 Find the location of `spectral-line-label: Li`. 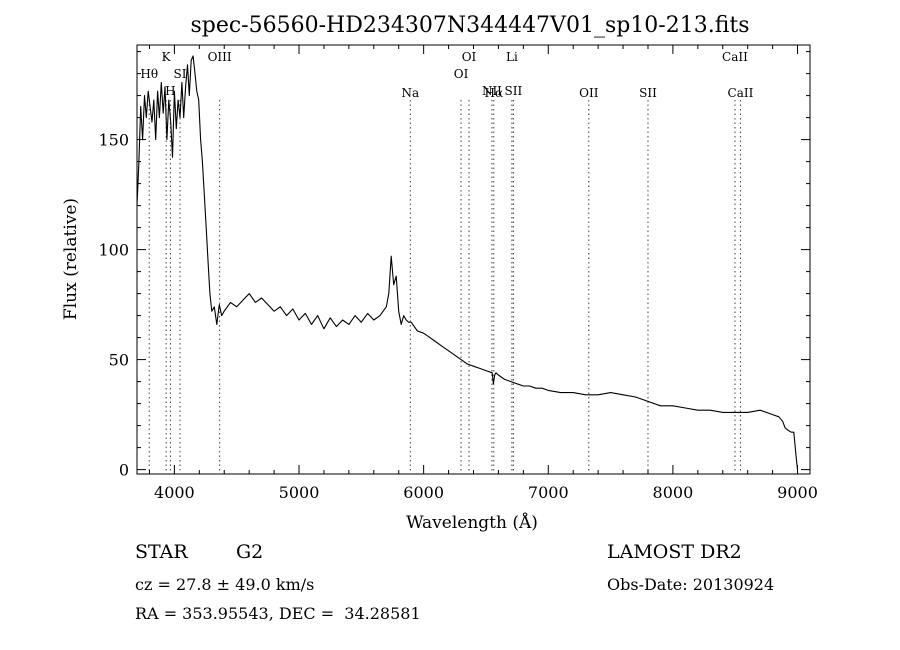

spectral-line-label: Li is located at coordinates (512, 57).